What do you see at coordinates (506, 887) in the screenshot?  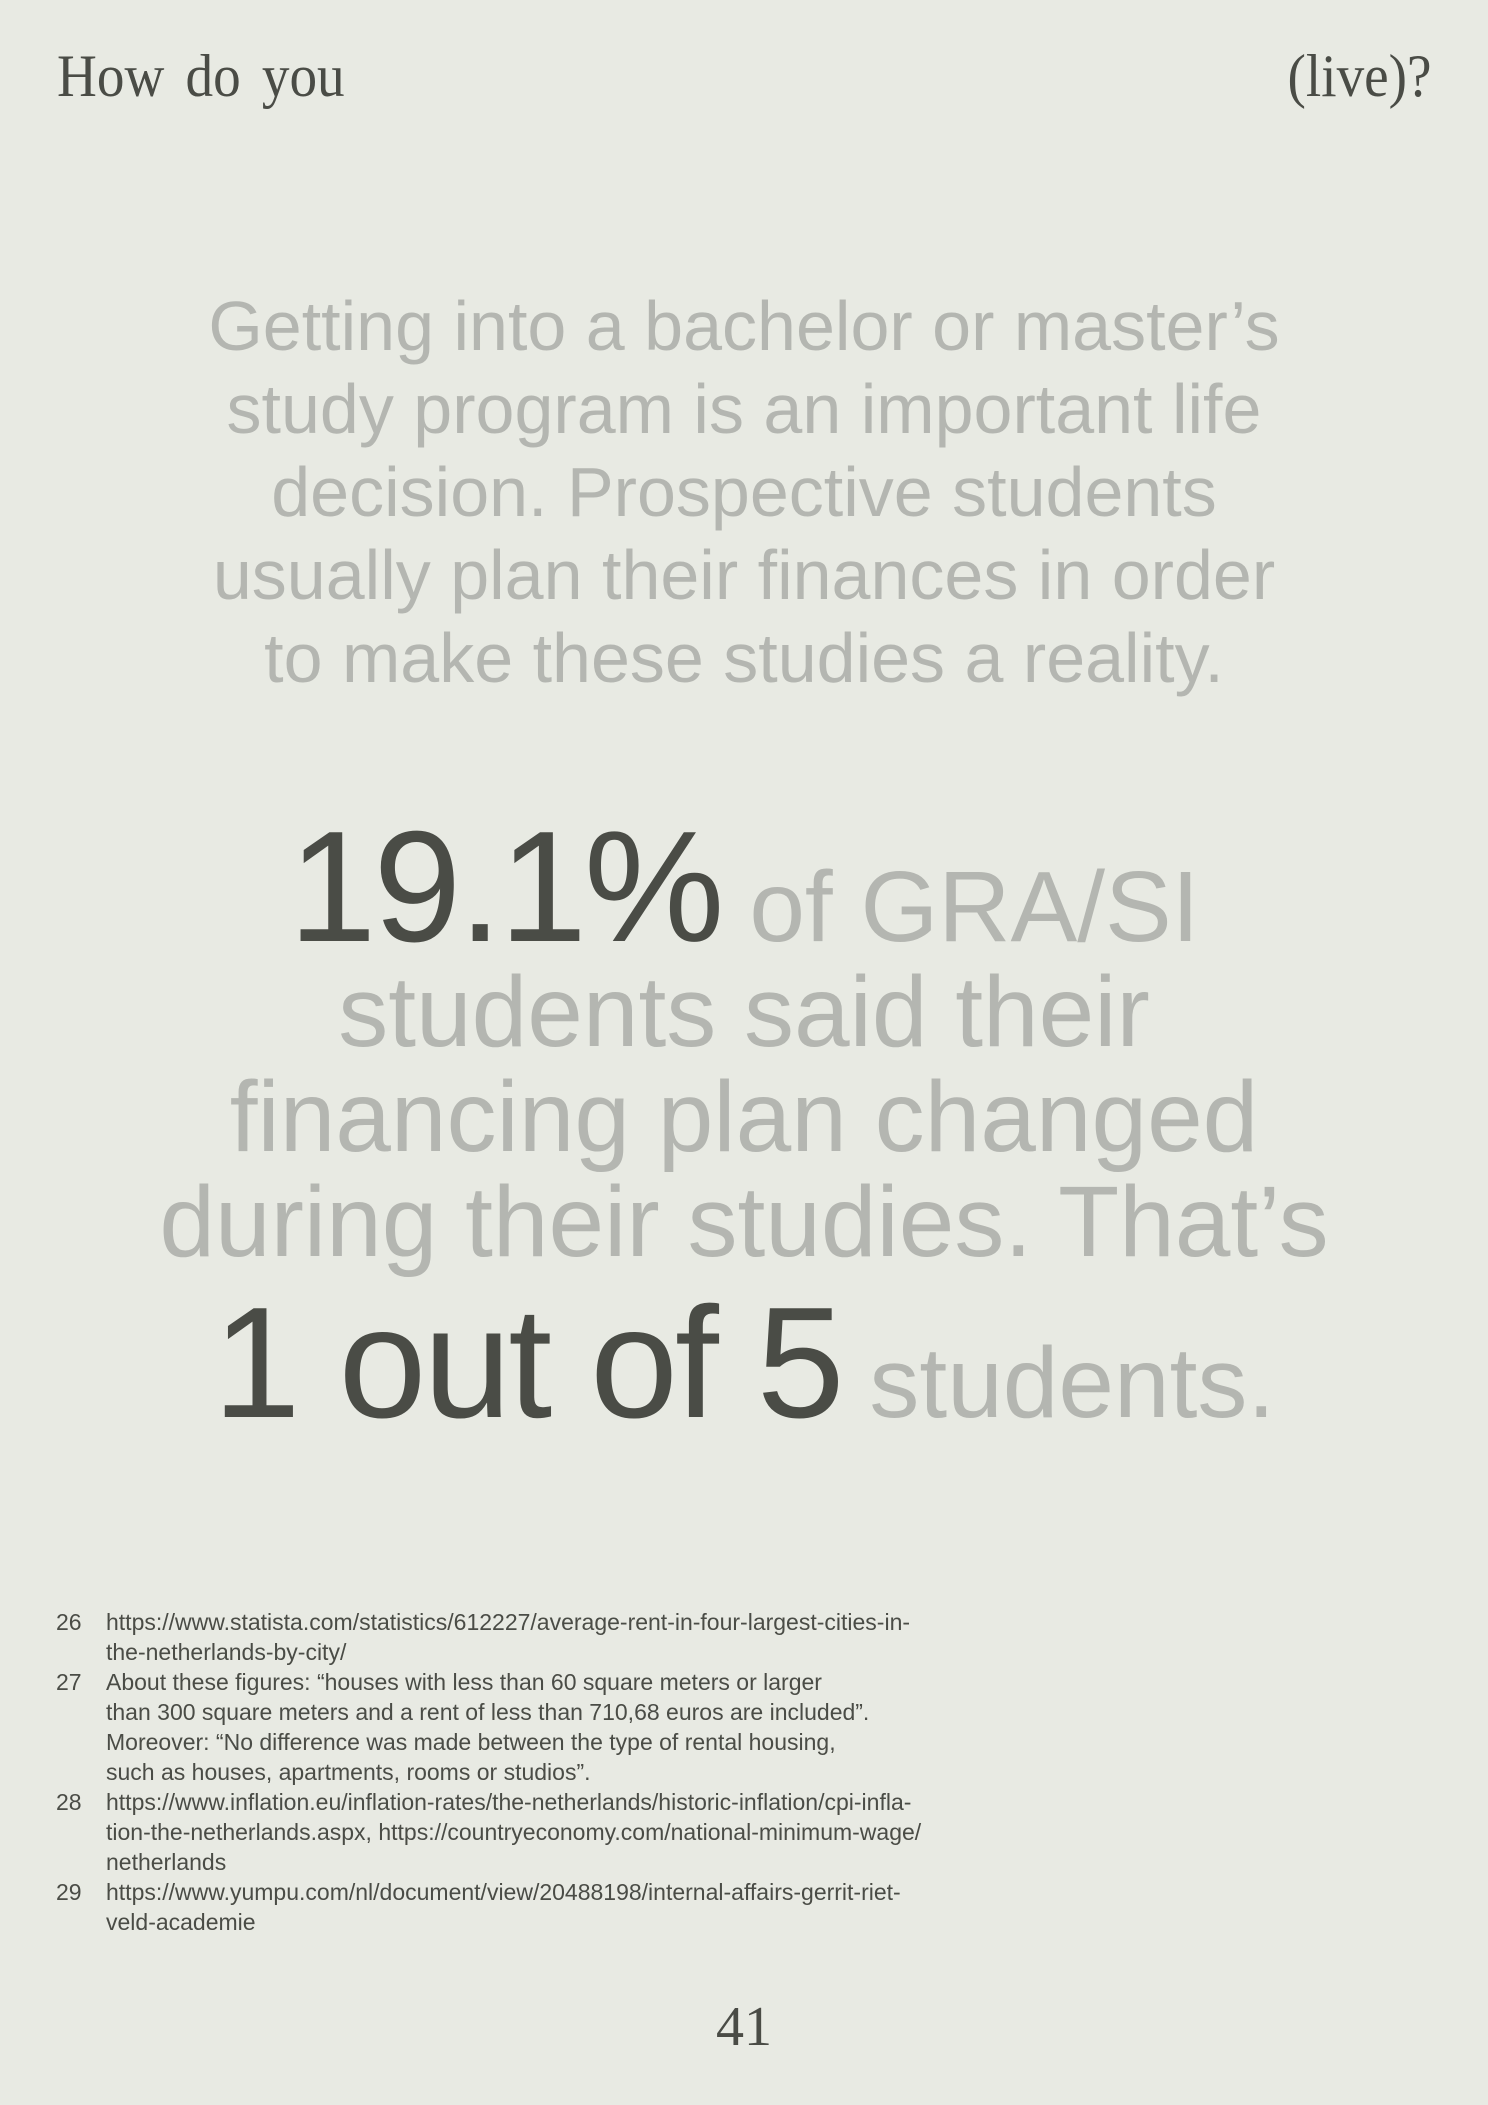 I see `percent-highlight: 19.1%` at bounding box center [506, 887].